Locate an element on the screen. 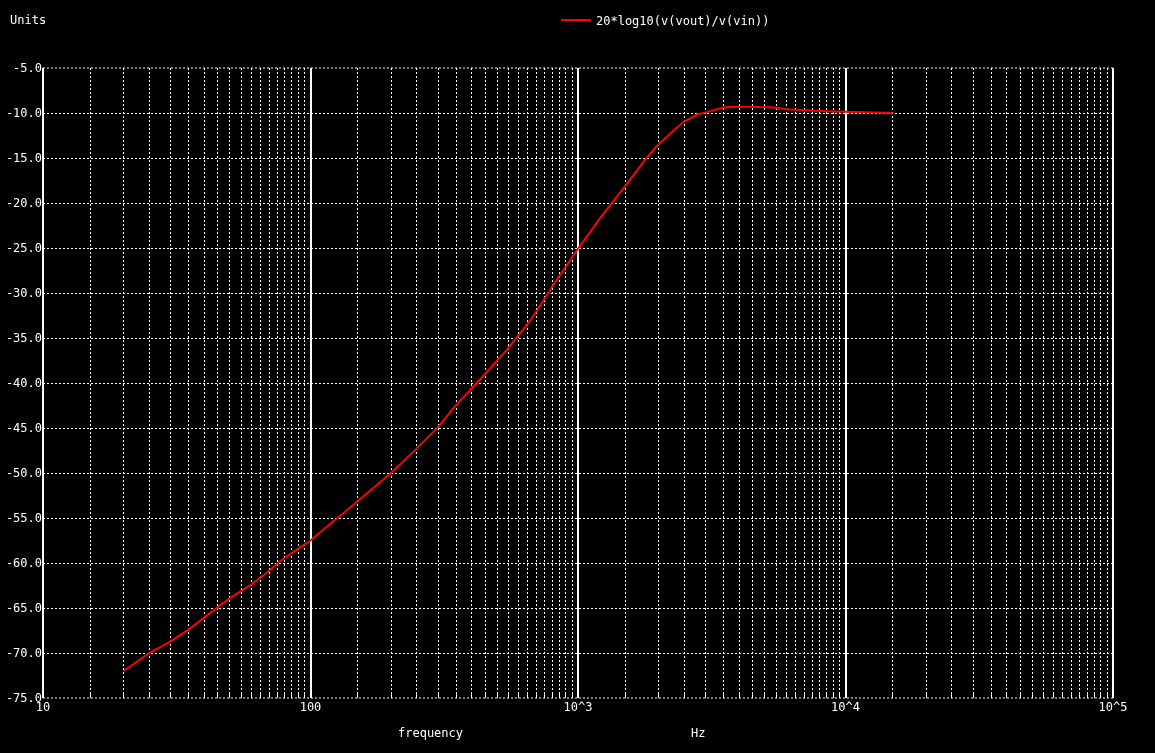 Image resolution: width=1155 pixels, height=753 pixels. legend-label: 20*log10(v(vout)/v(vin)) is located at coordinates (683, 20).